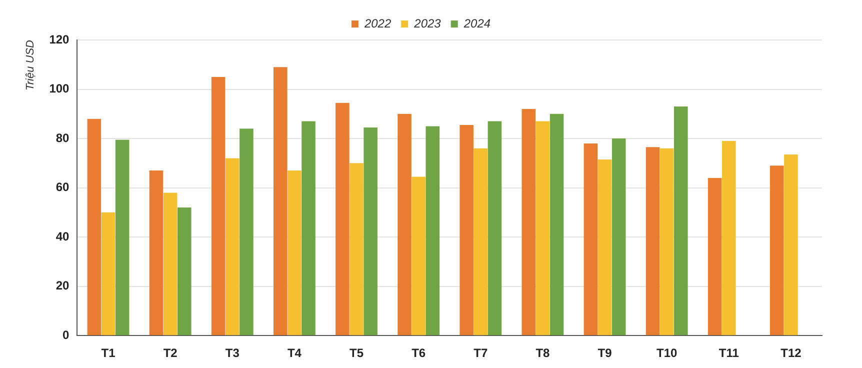  Describe the element at coordinates (729, 353) in the screenshot. I see `x-tick-label: T11` at that location.